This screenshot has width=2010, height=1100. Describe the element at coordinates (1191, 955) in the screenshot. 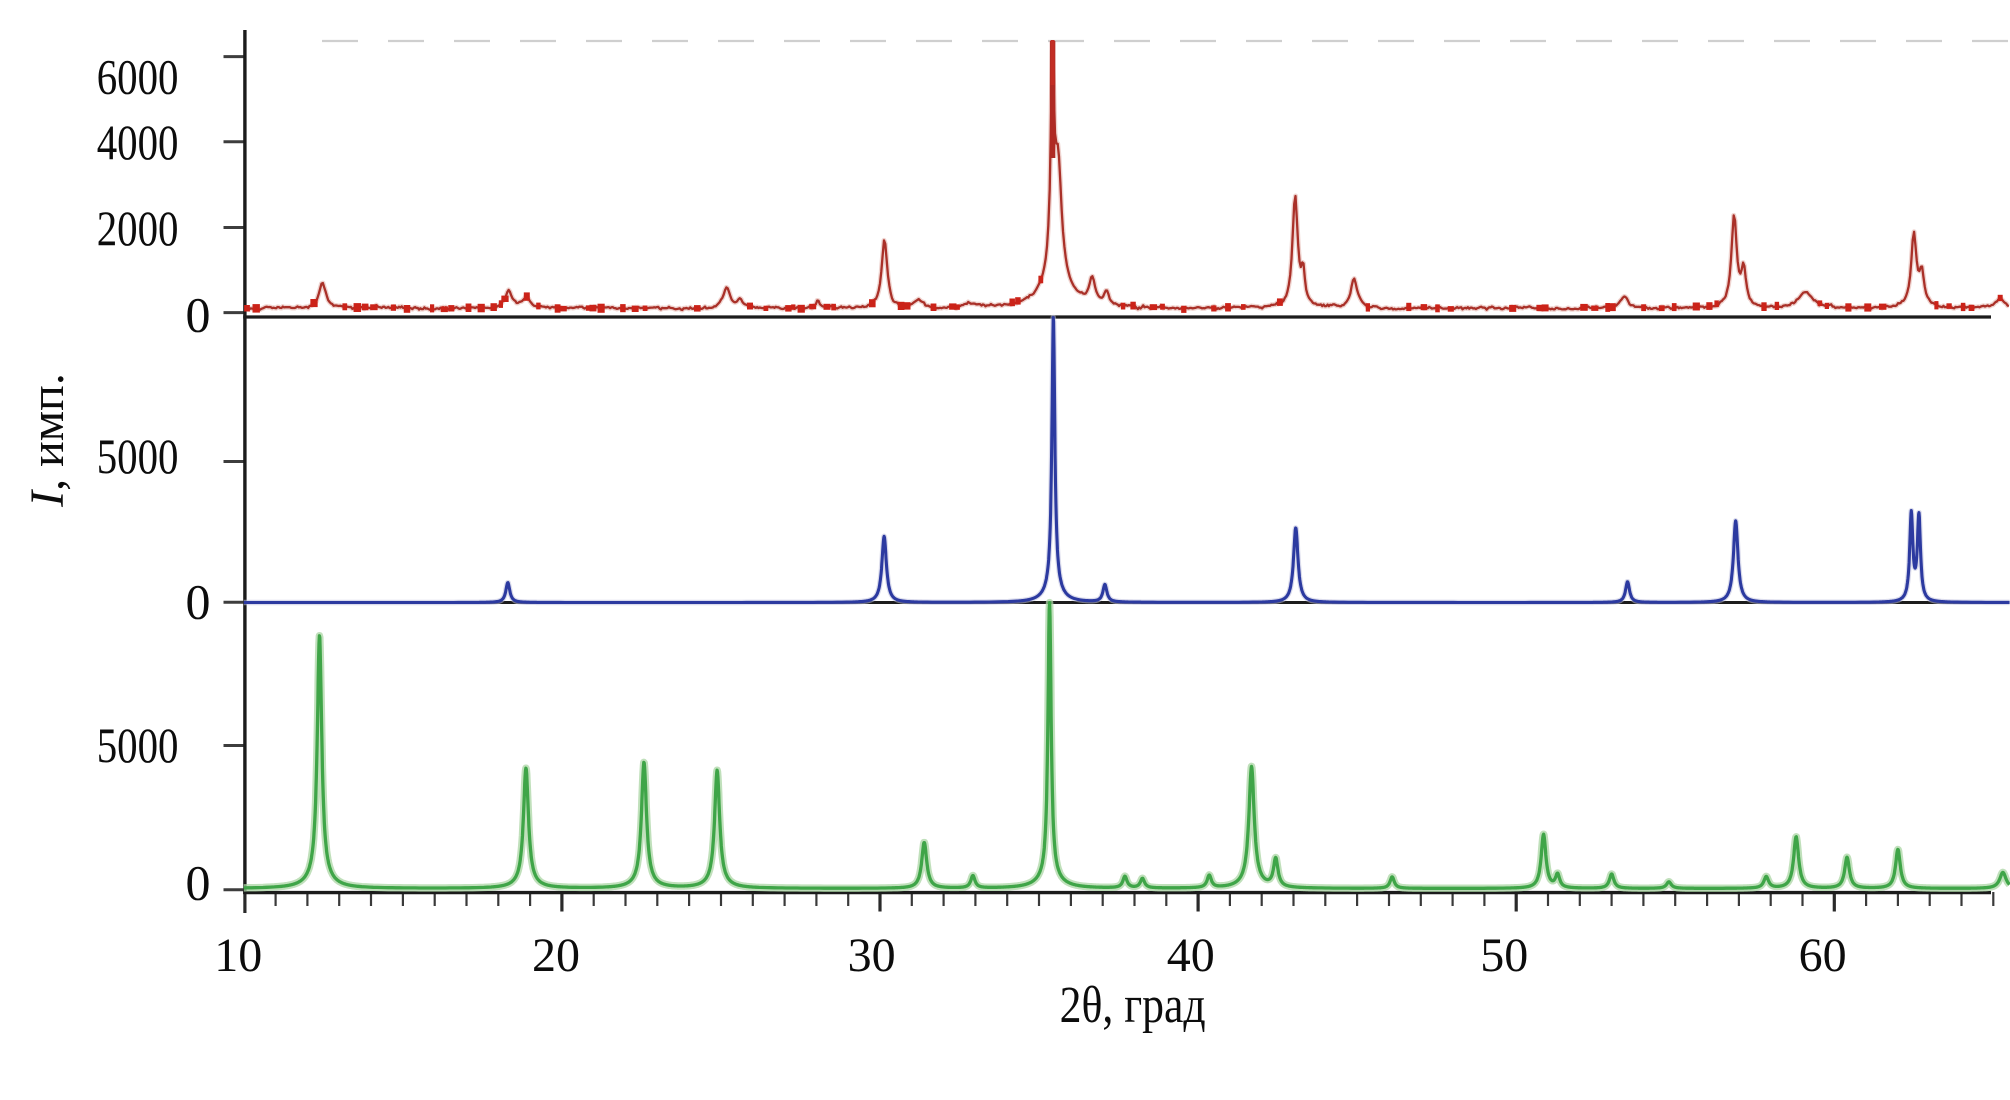

I see `svg-text: 40` at that location.